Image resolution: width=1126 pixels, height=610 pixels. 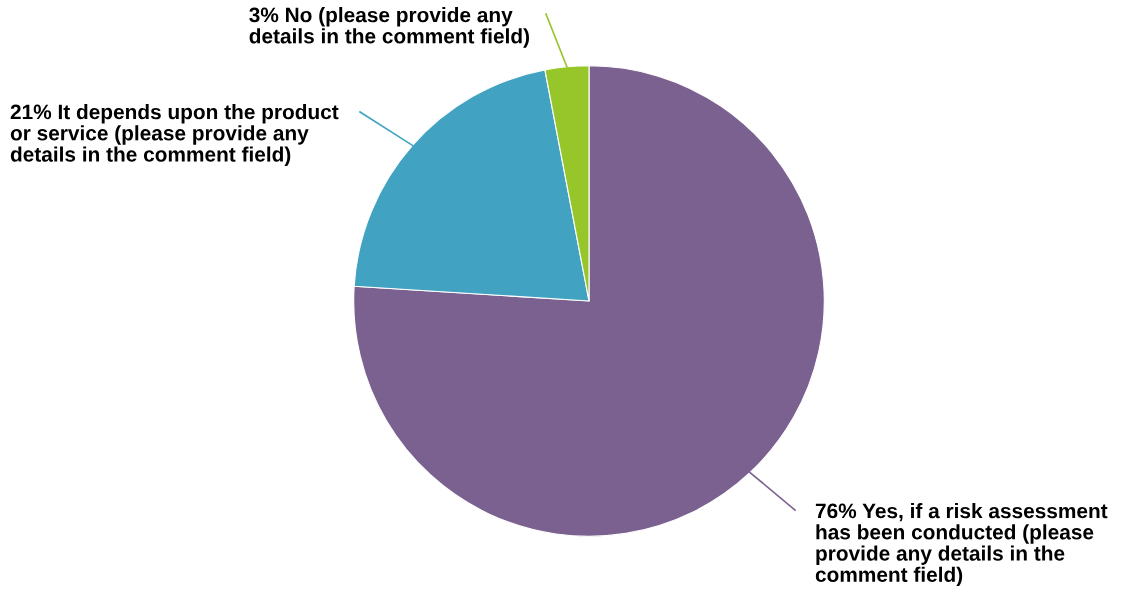 I want to click on slice-label: 3% No (please provide any details in the comment field), so click(x=389, y=27).